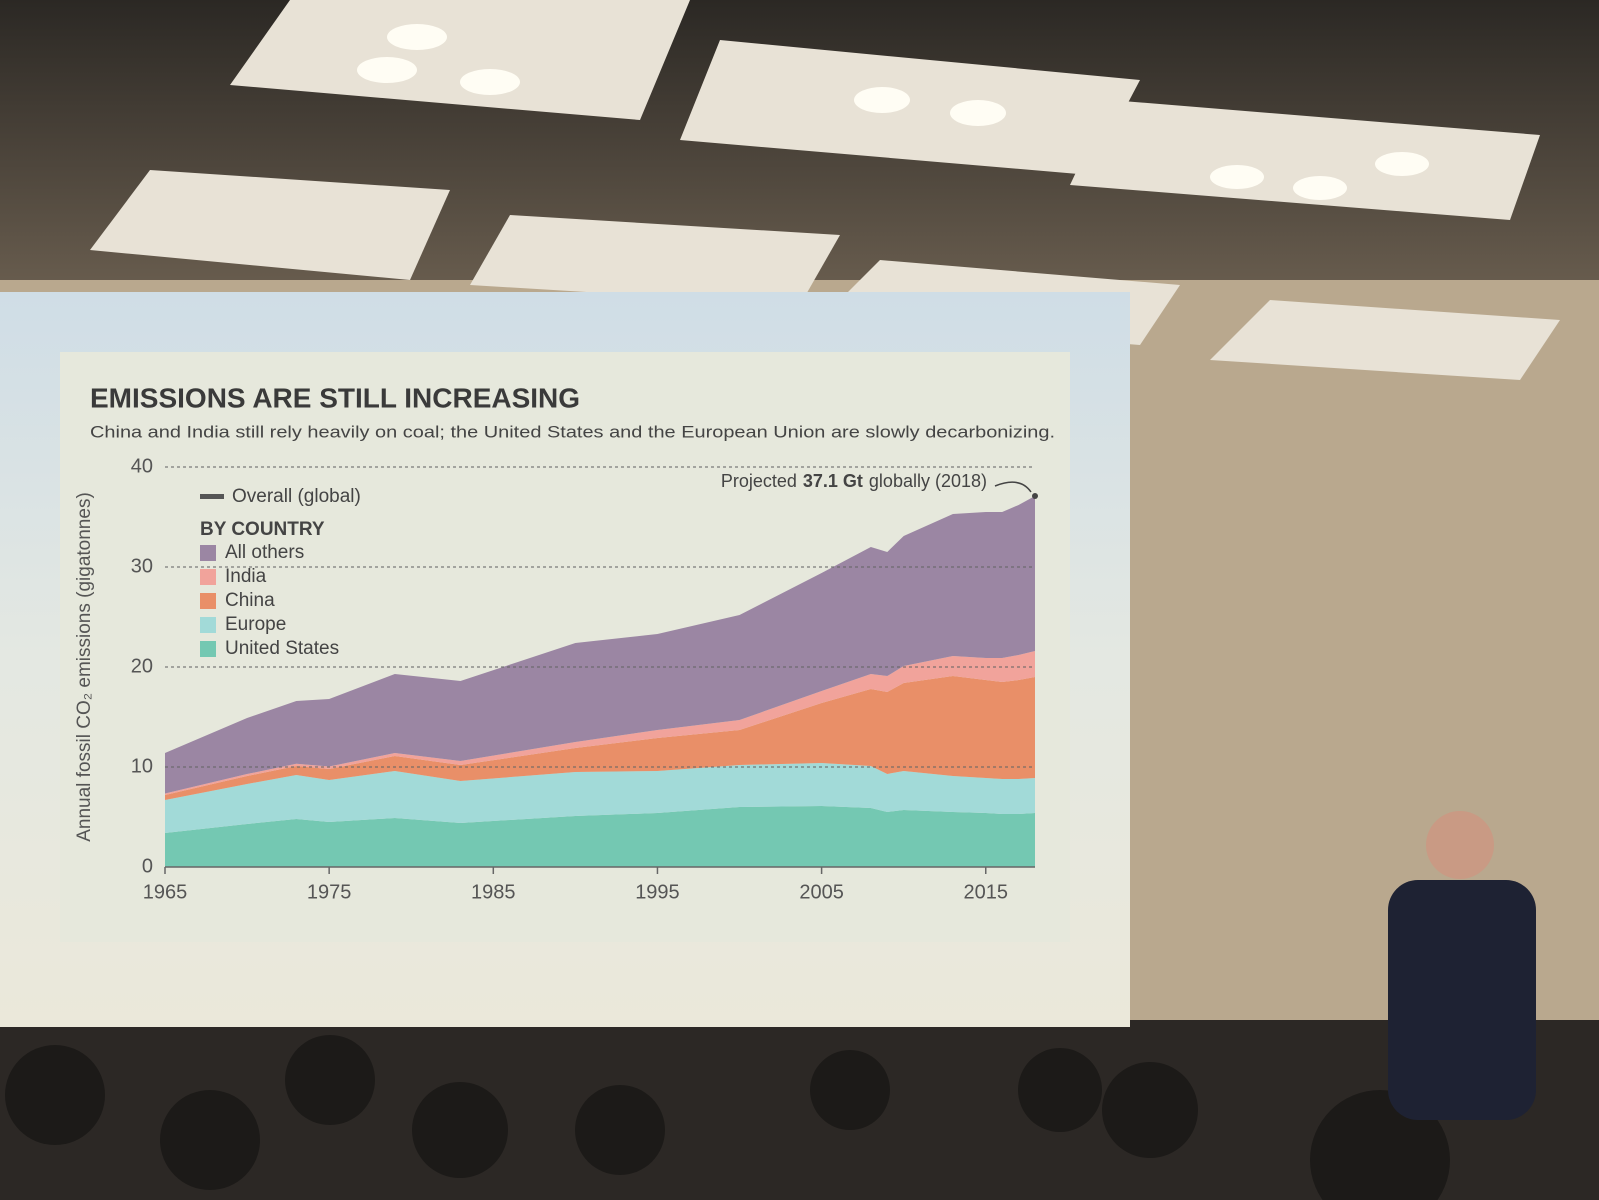  I want to click on y-tick-label: 40, so click(142, 466).